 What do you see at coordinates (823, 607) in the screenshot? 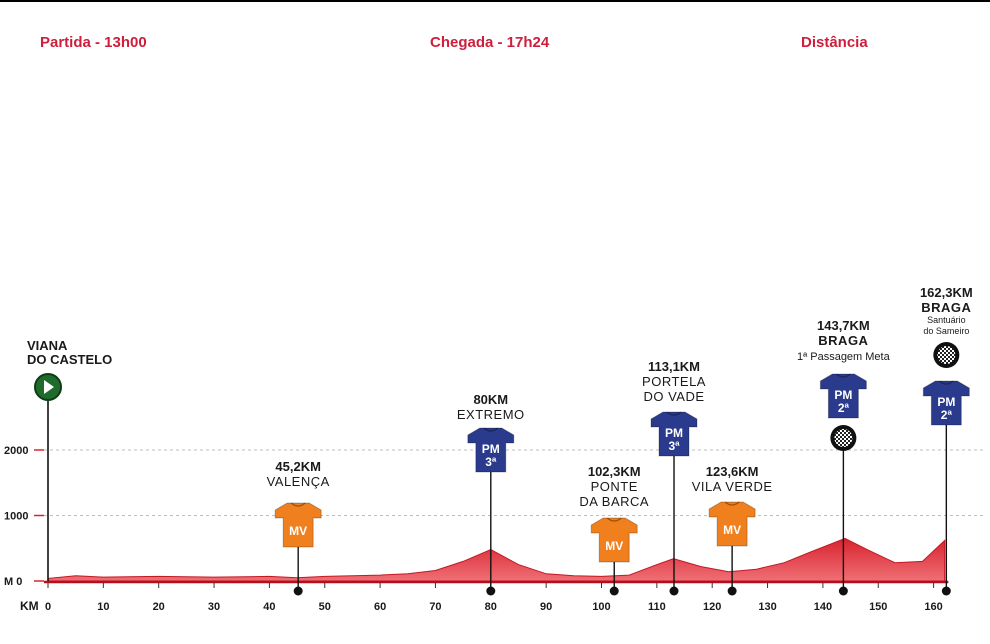
I see `x-tick-label: 140` at bounding box center [823, 607].